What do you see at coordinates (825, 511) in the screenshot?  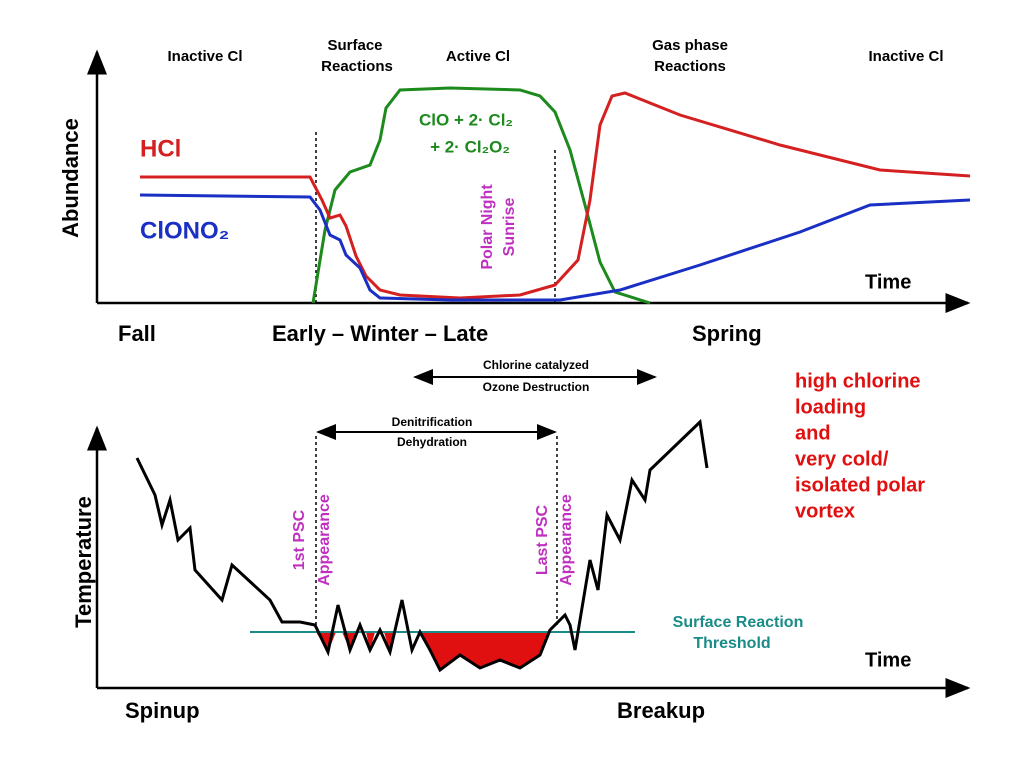 I see `note-line: vortex` at bounding box center [825, 511].